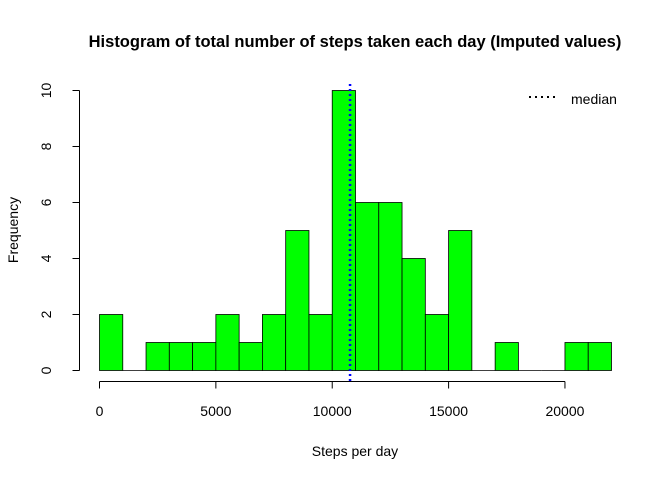 The height and width of the screenshot is (480, 672). I want to click on y-tick-label-3: 6, so click(46, 202).